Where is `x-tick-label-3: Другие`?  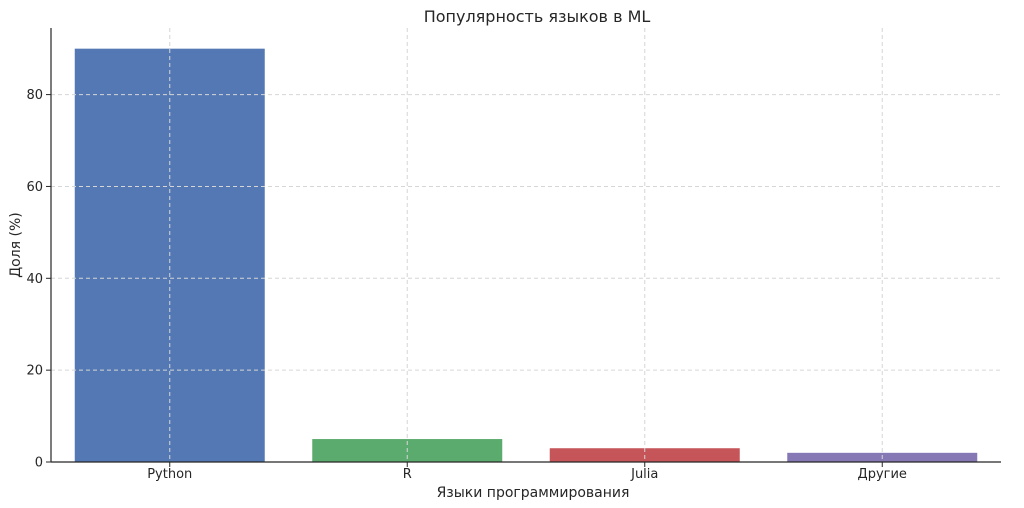 x-tick-label-3: Другие is located at coordinates (882, 474).